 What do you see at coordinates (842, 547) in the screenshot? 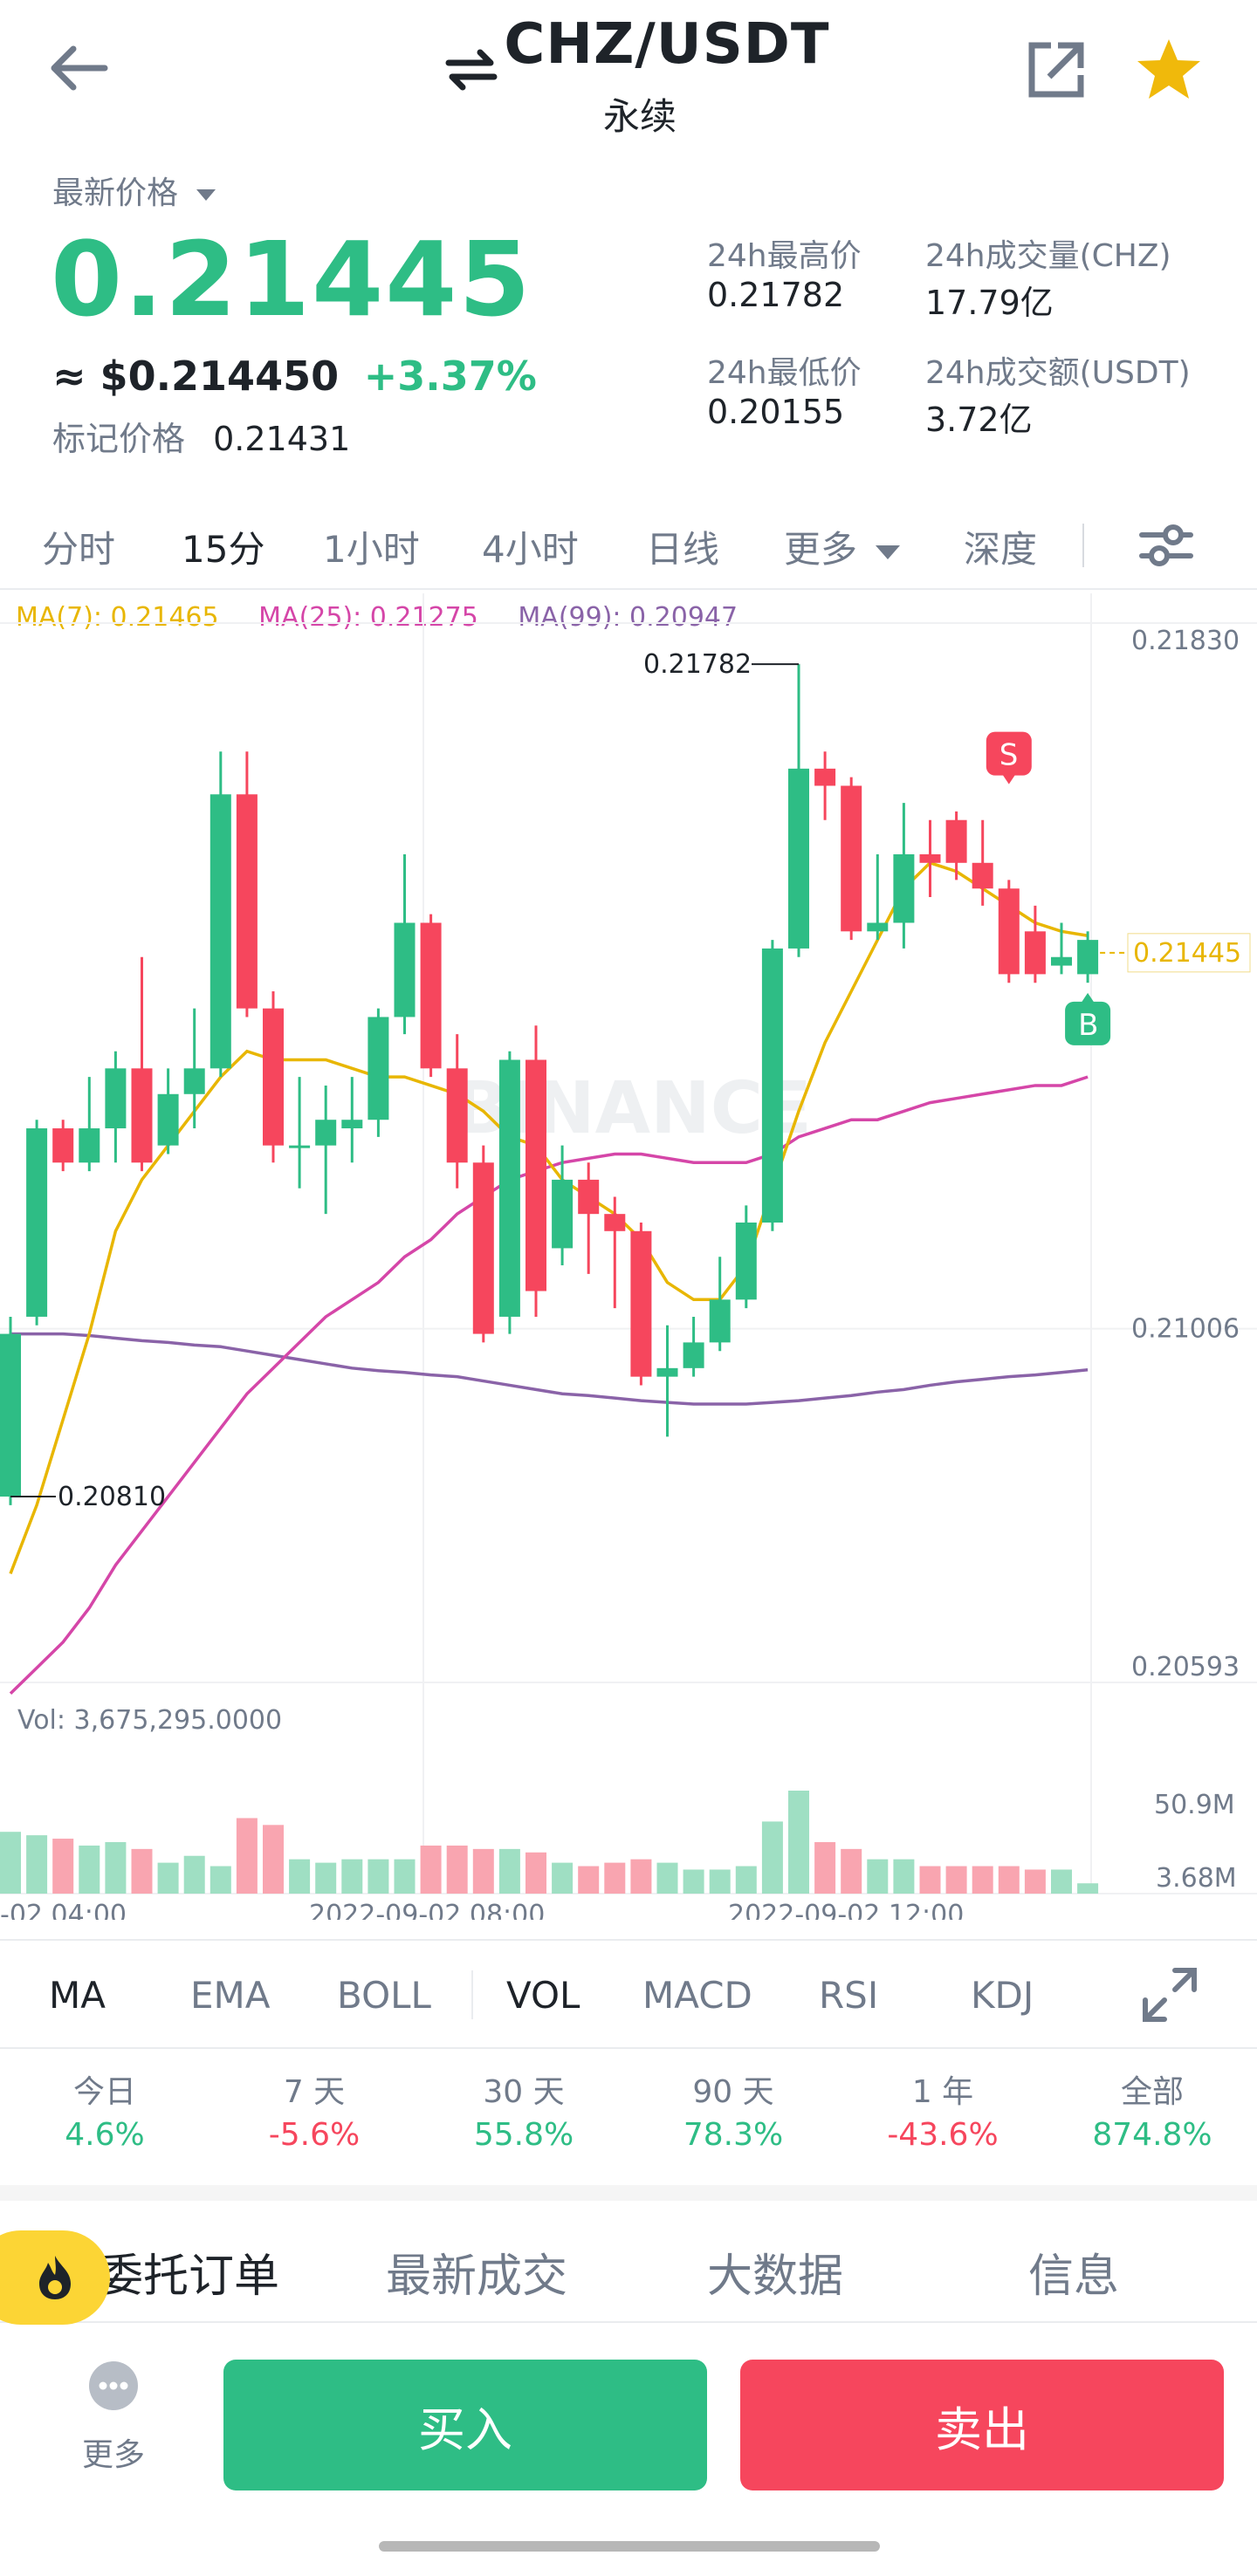
I see `tab-more: 更多` at bounding box center [842, 547].